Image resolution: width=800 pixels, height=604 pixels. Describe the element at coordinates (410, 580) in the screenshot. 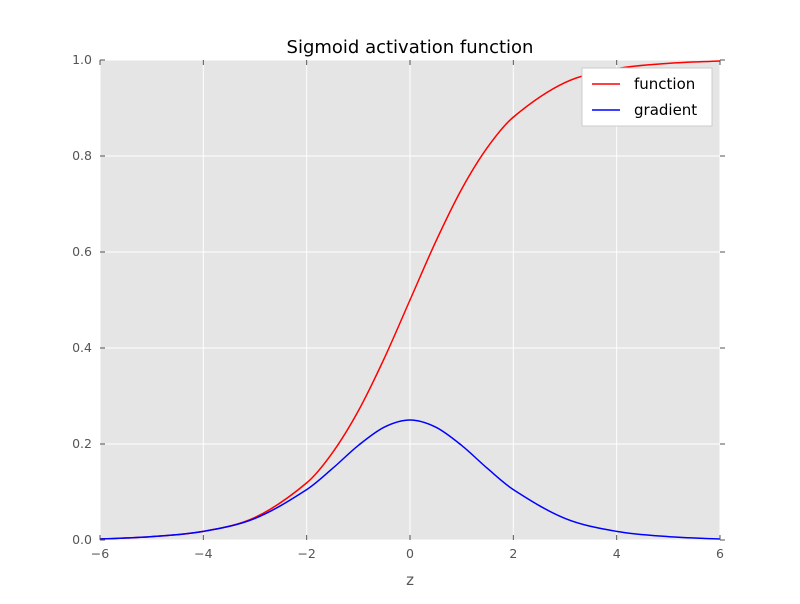

I see `x-axis-label: z` at that location.